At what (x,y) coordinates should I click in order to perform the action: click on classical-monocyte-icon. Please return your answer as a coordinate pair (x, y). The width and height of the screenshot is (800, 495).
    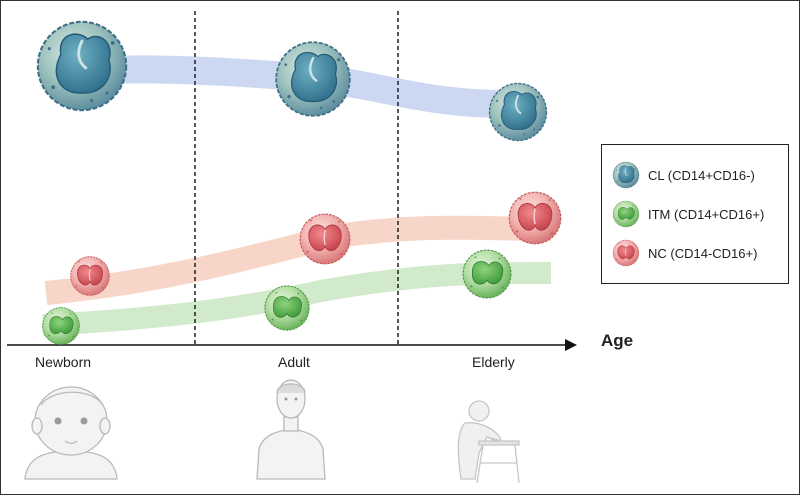
    Looking at the image, I should click on (626, 175).